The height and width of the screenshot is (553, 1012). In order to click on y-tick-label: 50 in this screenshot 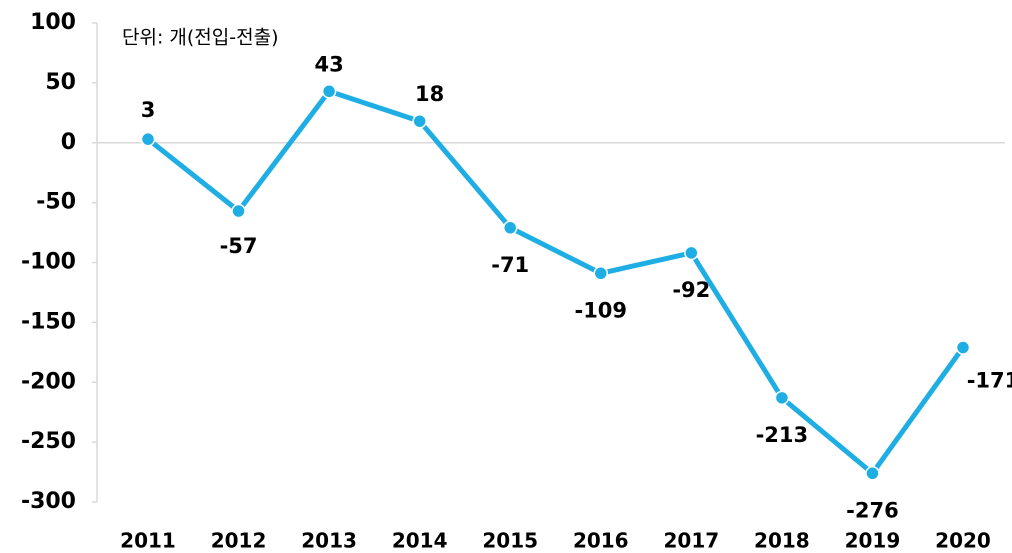, I will do `click(60, 82)`.